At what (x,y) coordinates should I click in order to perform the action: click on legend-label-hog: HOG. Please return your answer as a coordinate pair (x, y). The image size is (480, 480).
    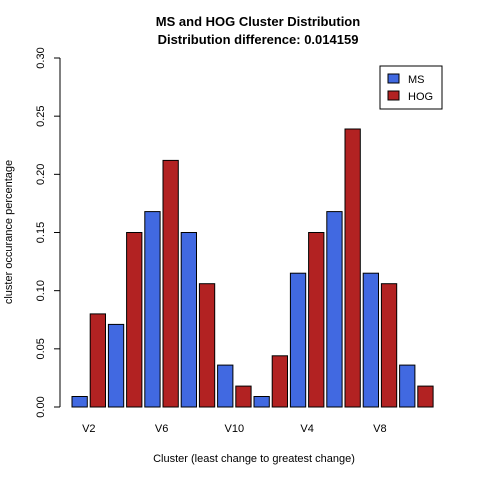
    Looking at the image, I should click on (420, 97).